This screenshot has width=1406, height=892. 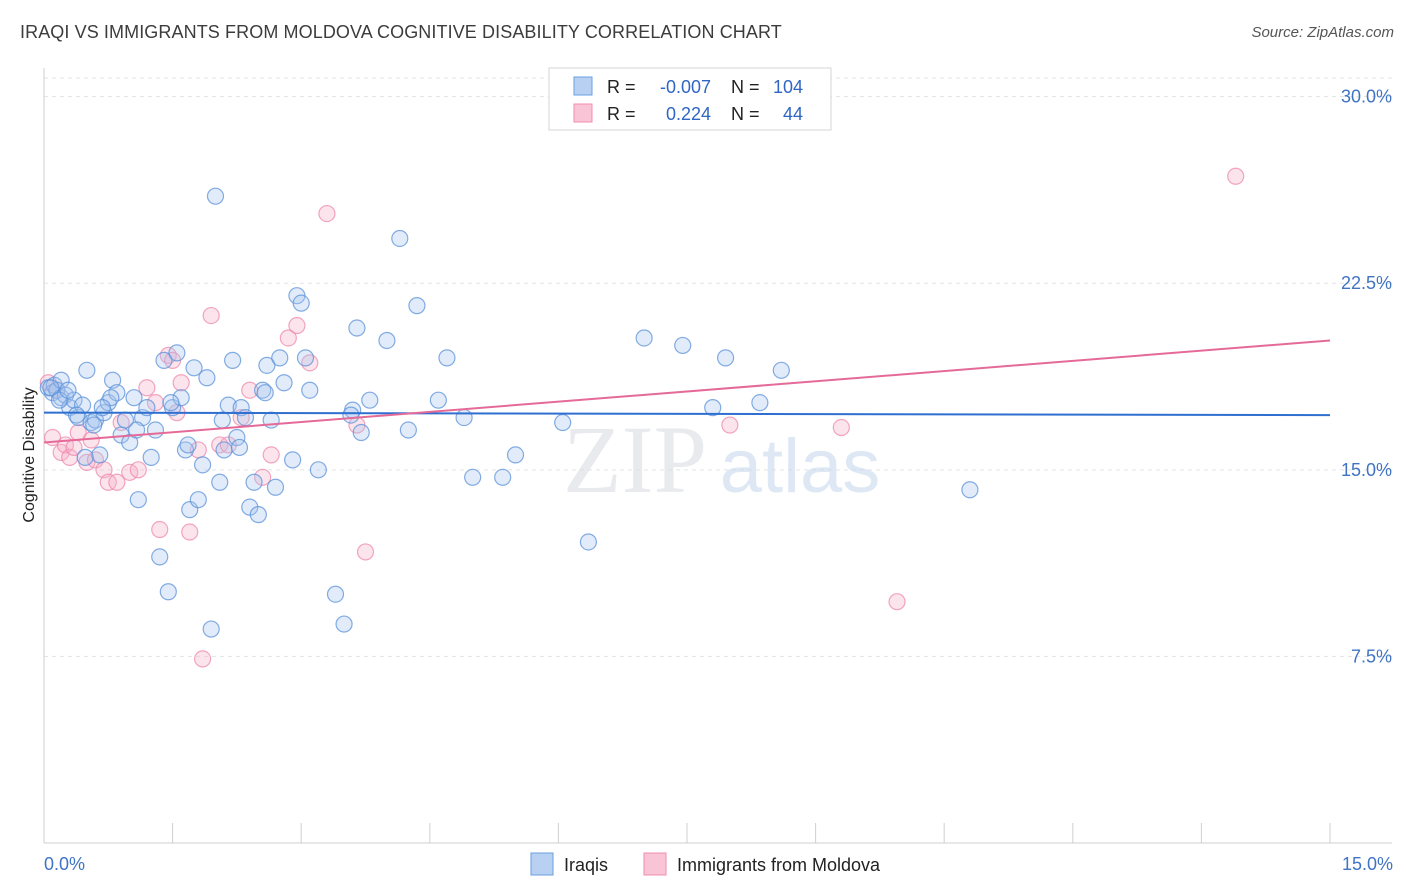 What do you see at coordinates (690, 99) in the screenshot?
I see `stats-legend: R = -0.007 N = 104 R = 0.224 N = 44` at bounding box center [690, 99].